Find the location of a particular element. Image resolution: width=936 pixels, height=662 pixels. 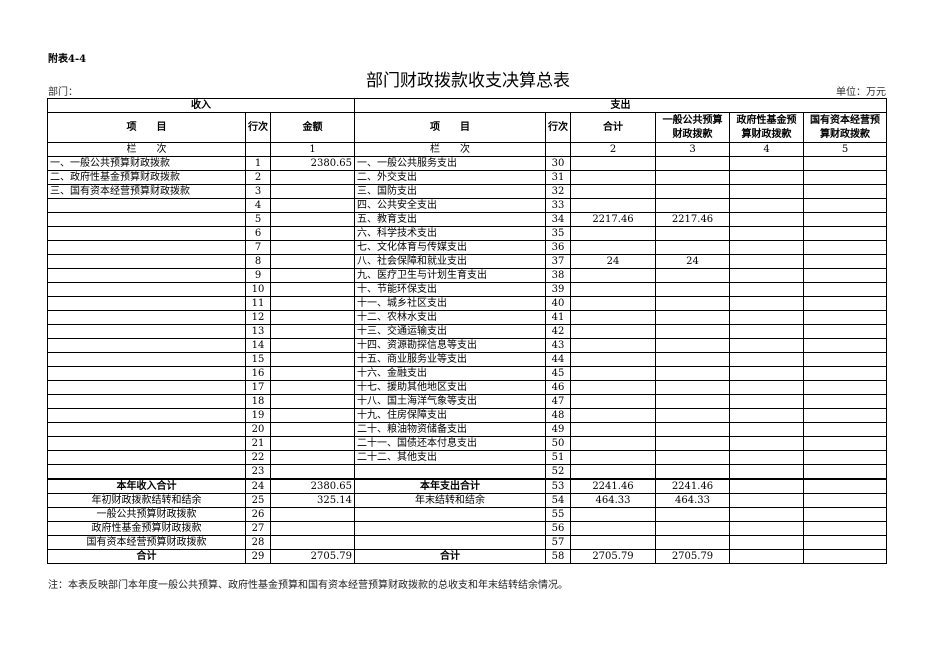

cell-ex-no: 46 is located at coordinates (558, 387).